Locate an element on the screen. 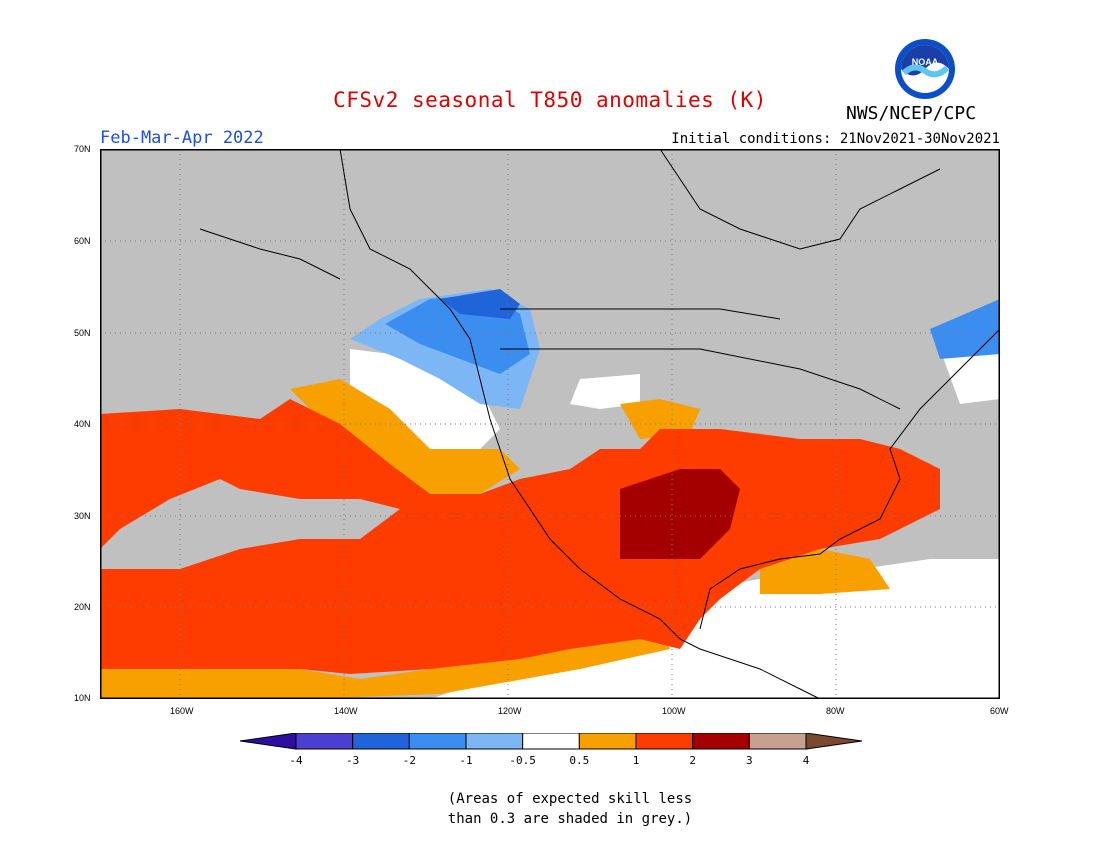 Image resolution: width=1100 pixels, height=850 pixels. logo-text: NOAA is located at coordinates (925, 62).